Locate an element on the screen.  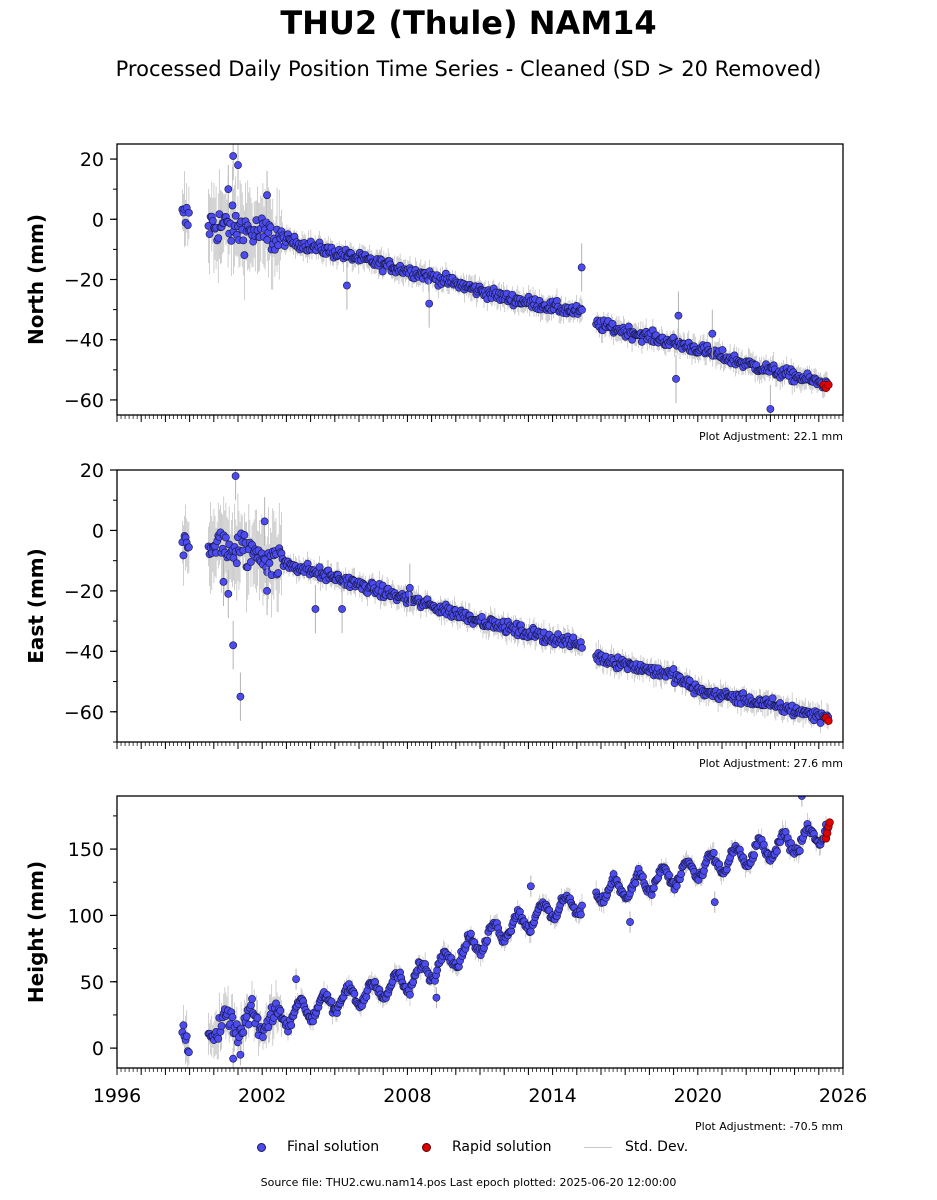
legend: Final solution Rapid solution Std. Dev. is located at coordinates (468, 1147).